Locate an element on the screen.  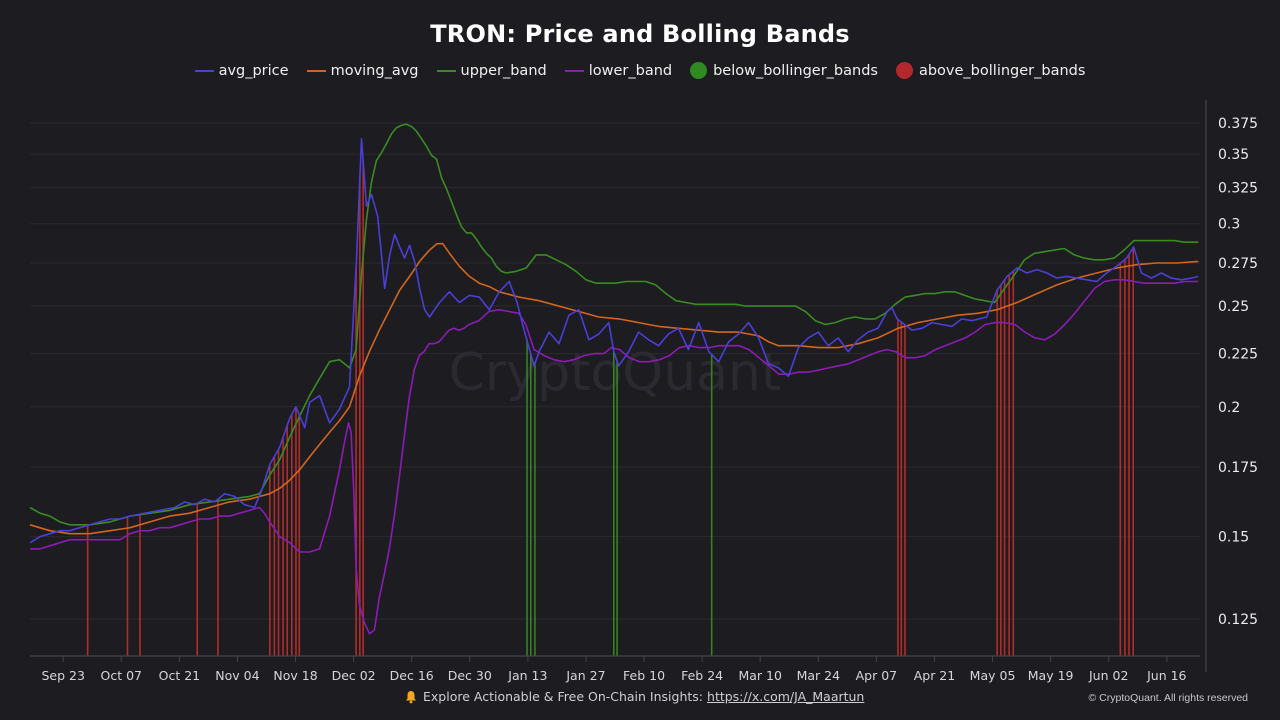
x-tick-label: Mar 24 is located at coordinates (819, 675).